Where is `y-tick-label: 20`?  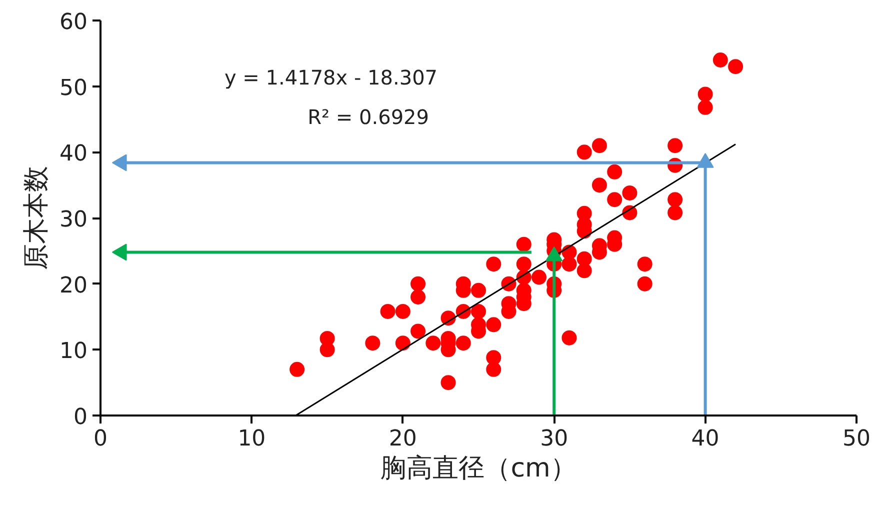
y-tick-label: 20 is located at coordinates (74, 285).